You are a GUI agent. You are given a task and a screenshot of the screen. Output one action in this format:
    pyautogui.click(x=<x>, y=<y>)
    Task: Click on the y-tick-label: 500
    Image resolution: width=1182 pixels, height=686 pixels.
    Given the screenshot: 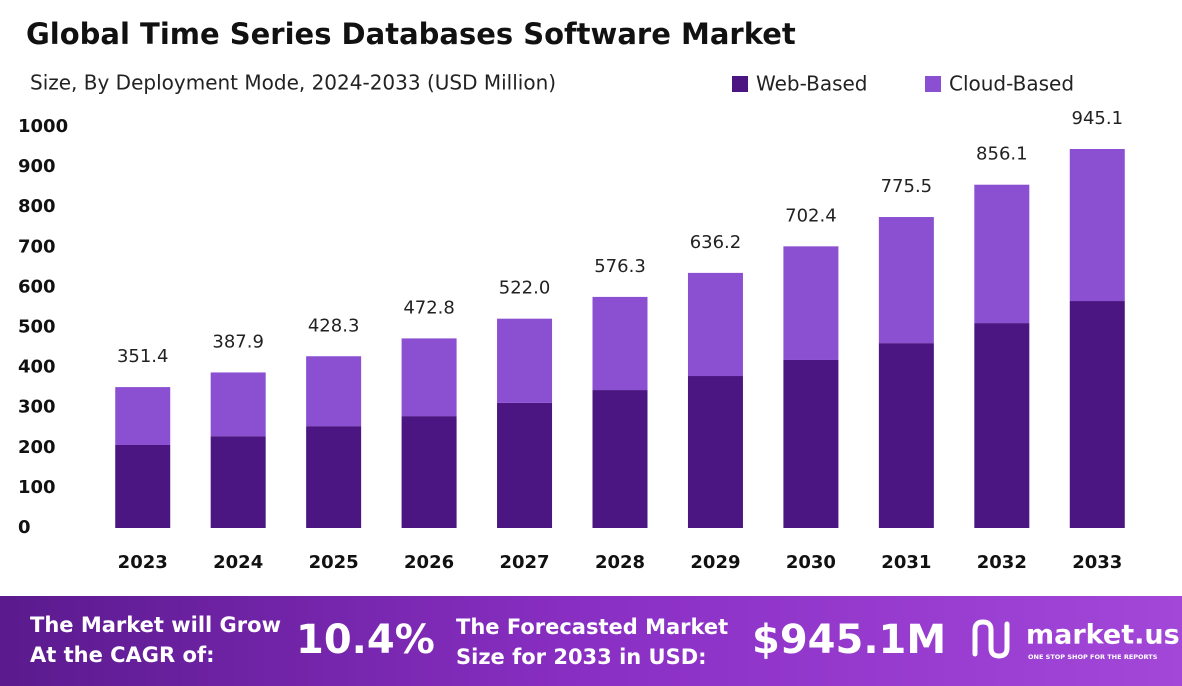 What is the action you would take?
    pyautogui.click(x=37, y=327)
    